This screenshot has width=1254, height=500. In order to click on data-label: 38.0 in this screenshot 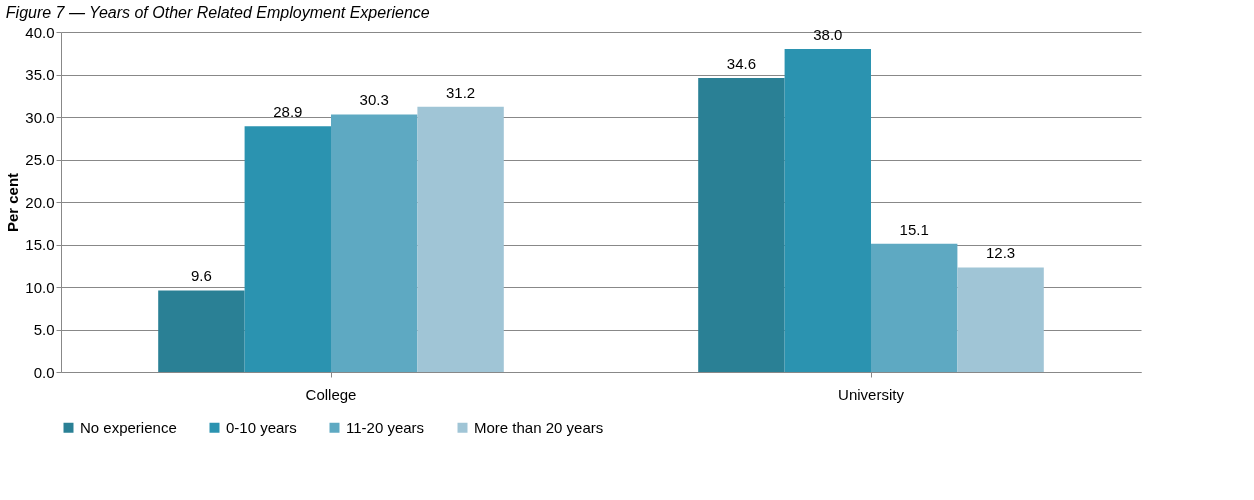, I will do `click(828, 34)`.